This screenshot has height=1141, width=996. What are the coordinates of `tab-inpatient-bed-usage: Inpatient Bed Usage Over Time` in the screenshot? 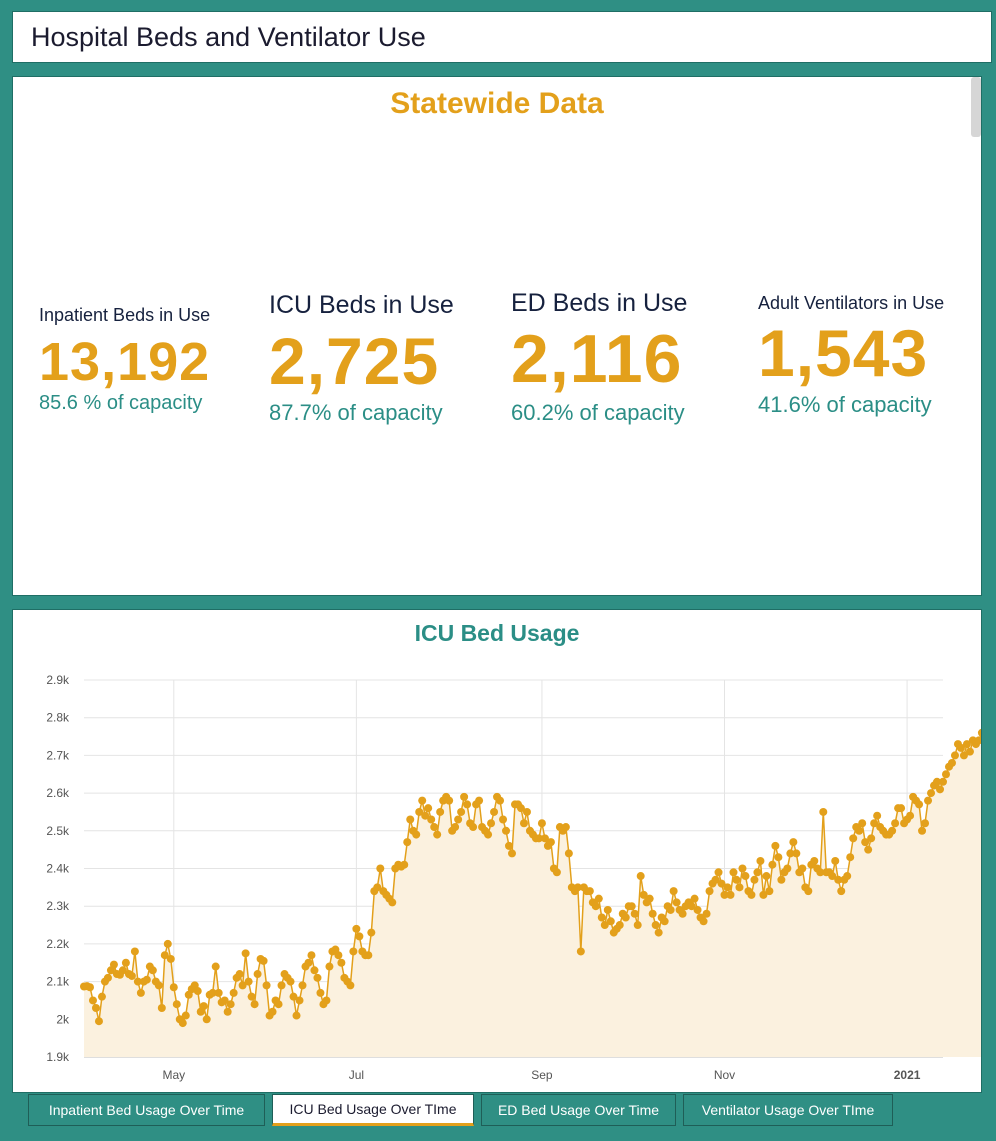 It's located at (146, 1110).